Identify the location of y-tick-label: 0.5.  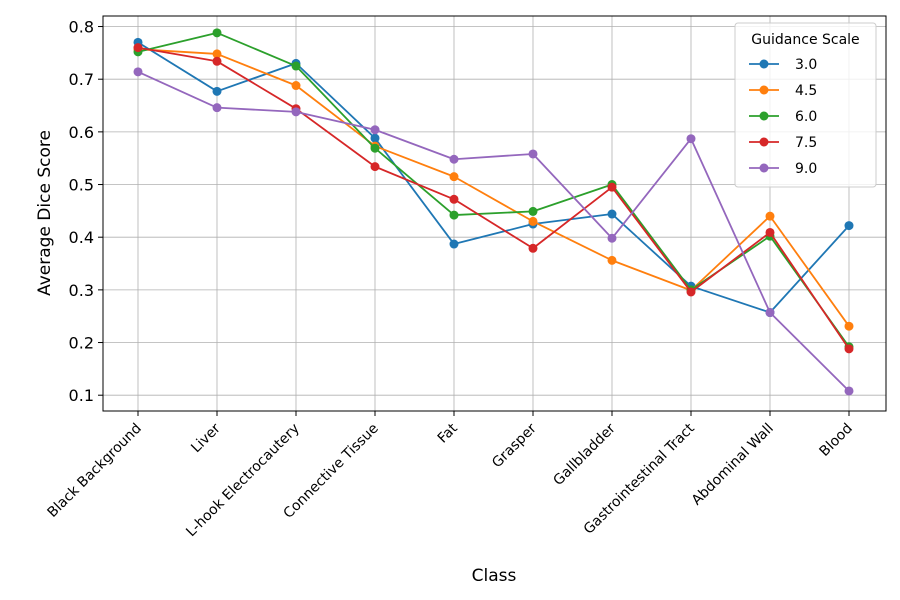
(81, 185).